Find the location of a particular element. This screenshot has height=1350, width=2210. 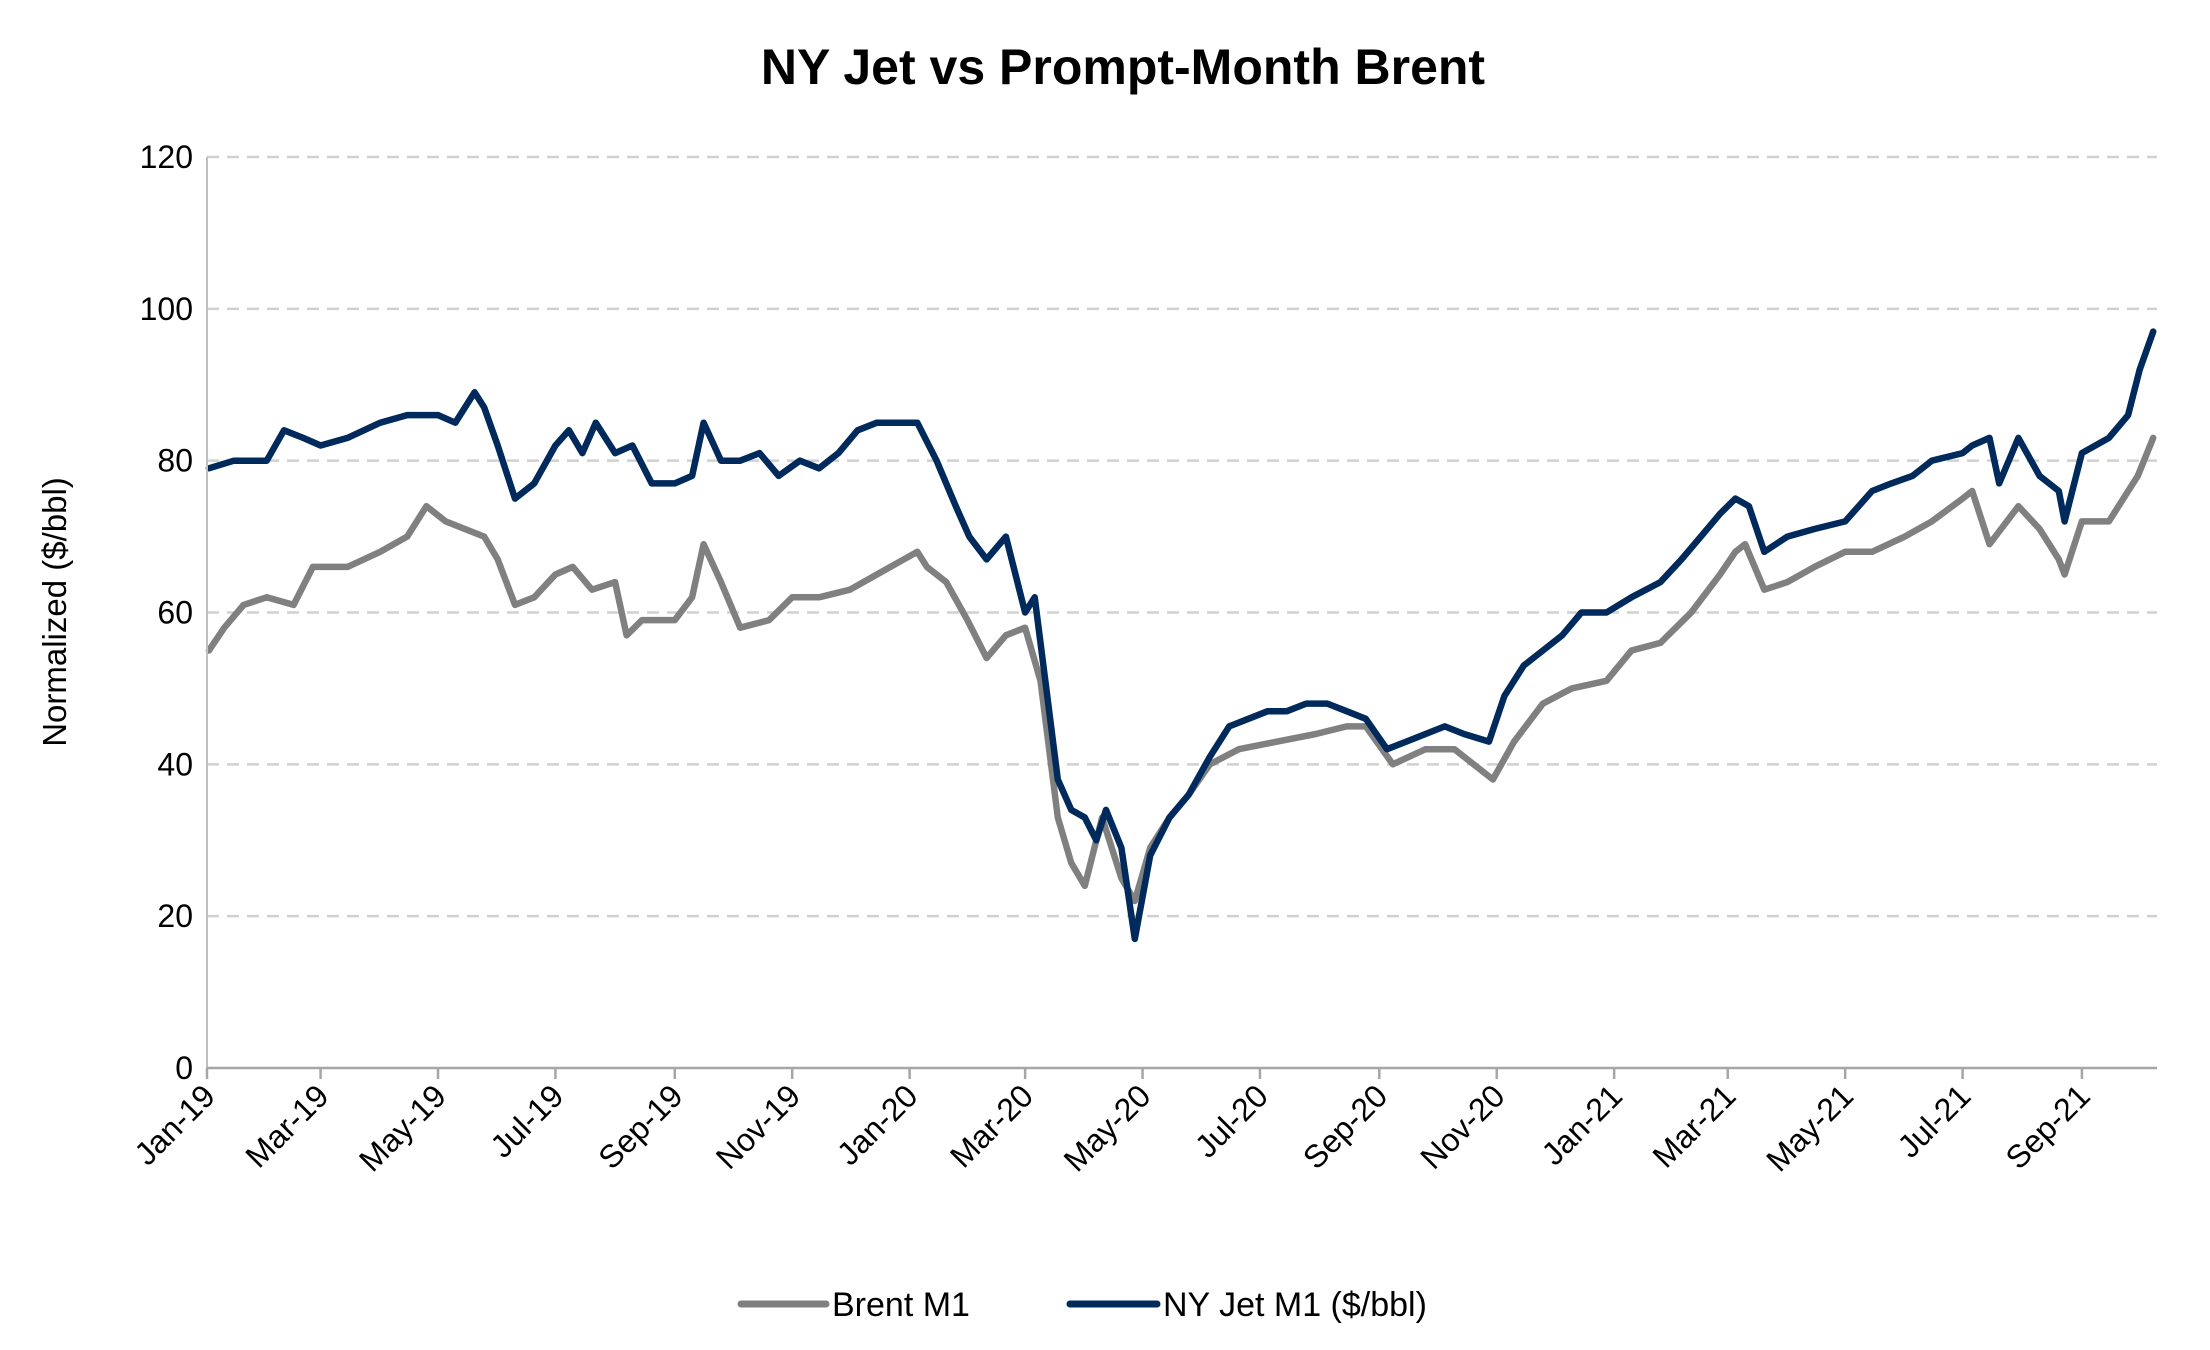

legend: Brent M1 NY Jet M1 ($/bbl) is located at coordinates (1082, 1305).